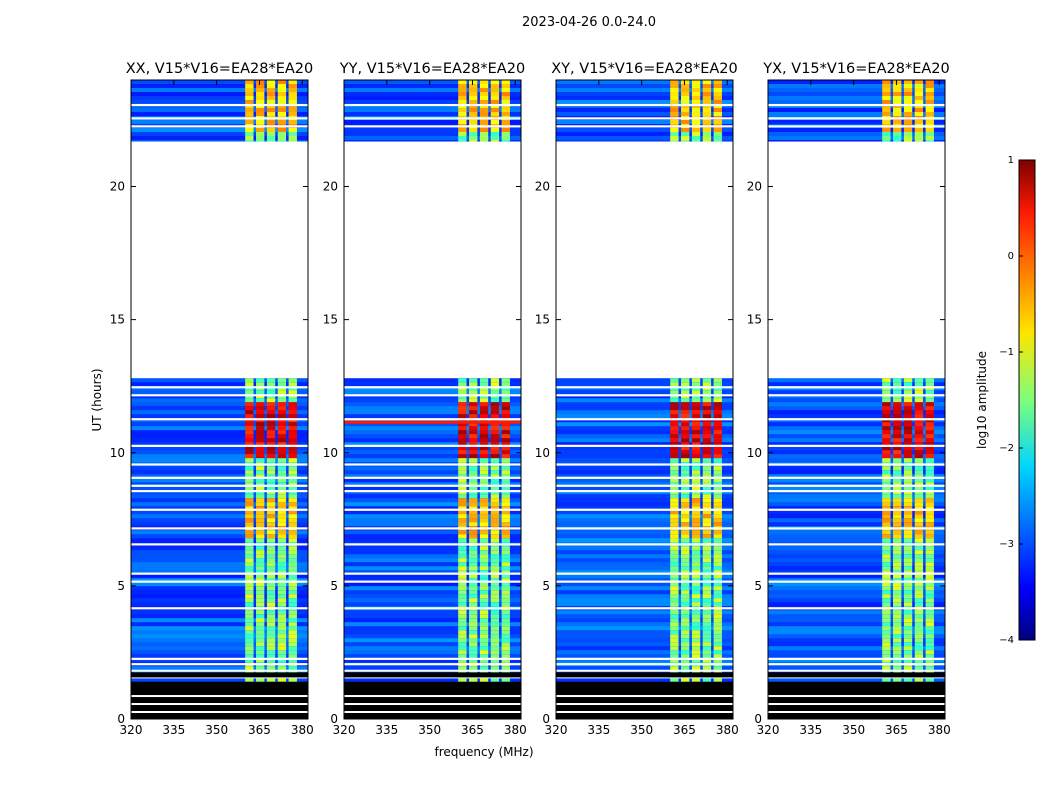  What do you see at coordinates (982, 400) in the screenshot?
I see `colorbar-label: log10 amplitude` at bounding box center [982, 400].